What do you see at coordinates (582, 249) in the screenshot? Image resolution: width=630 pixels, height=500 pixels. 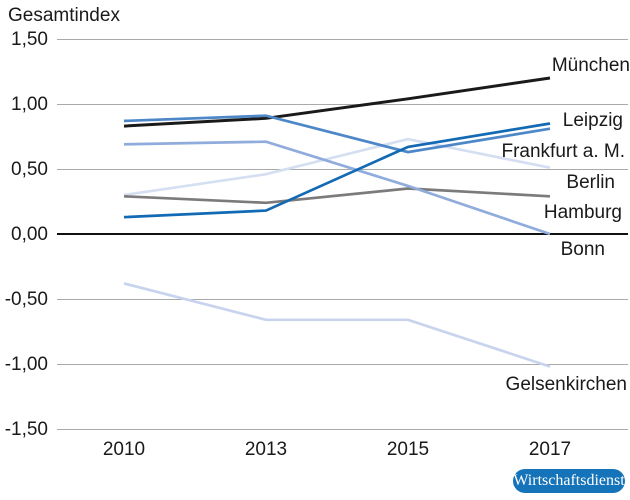 I see `series-label-bonn: Bonn` at bounding box center [582, 249].